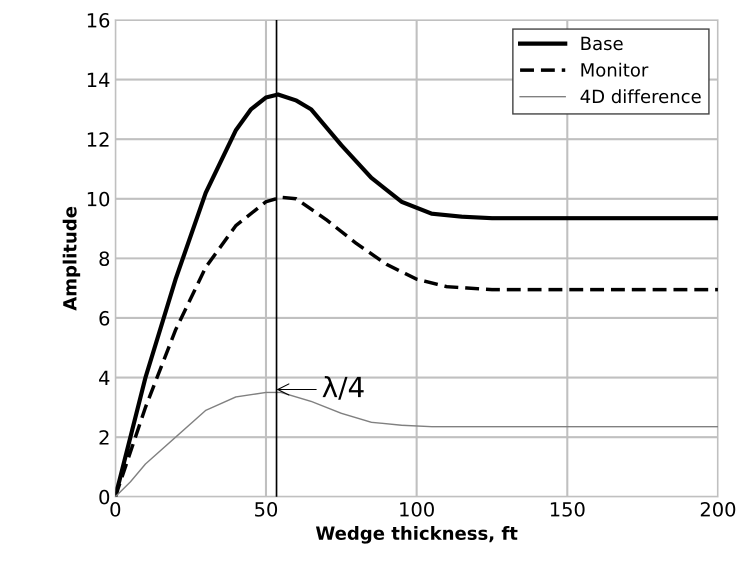  What do you see at coordinates (71, 258) in the screenshot?
I see `y-axis-title: Amplitude` at bounding box center [71, 258].